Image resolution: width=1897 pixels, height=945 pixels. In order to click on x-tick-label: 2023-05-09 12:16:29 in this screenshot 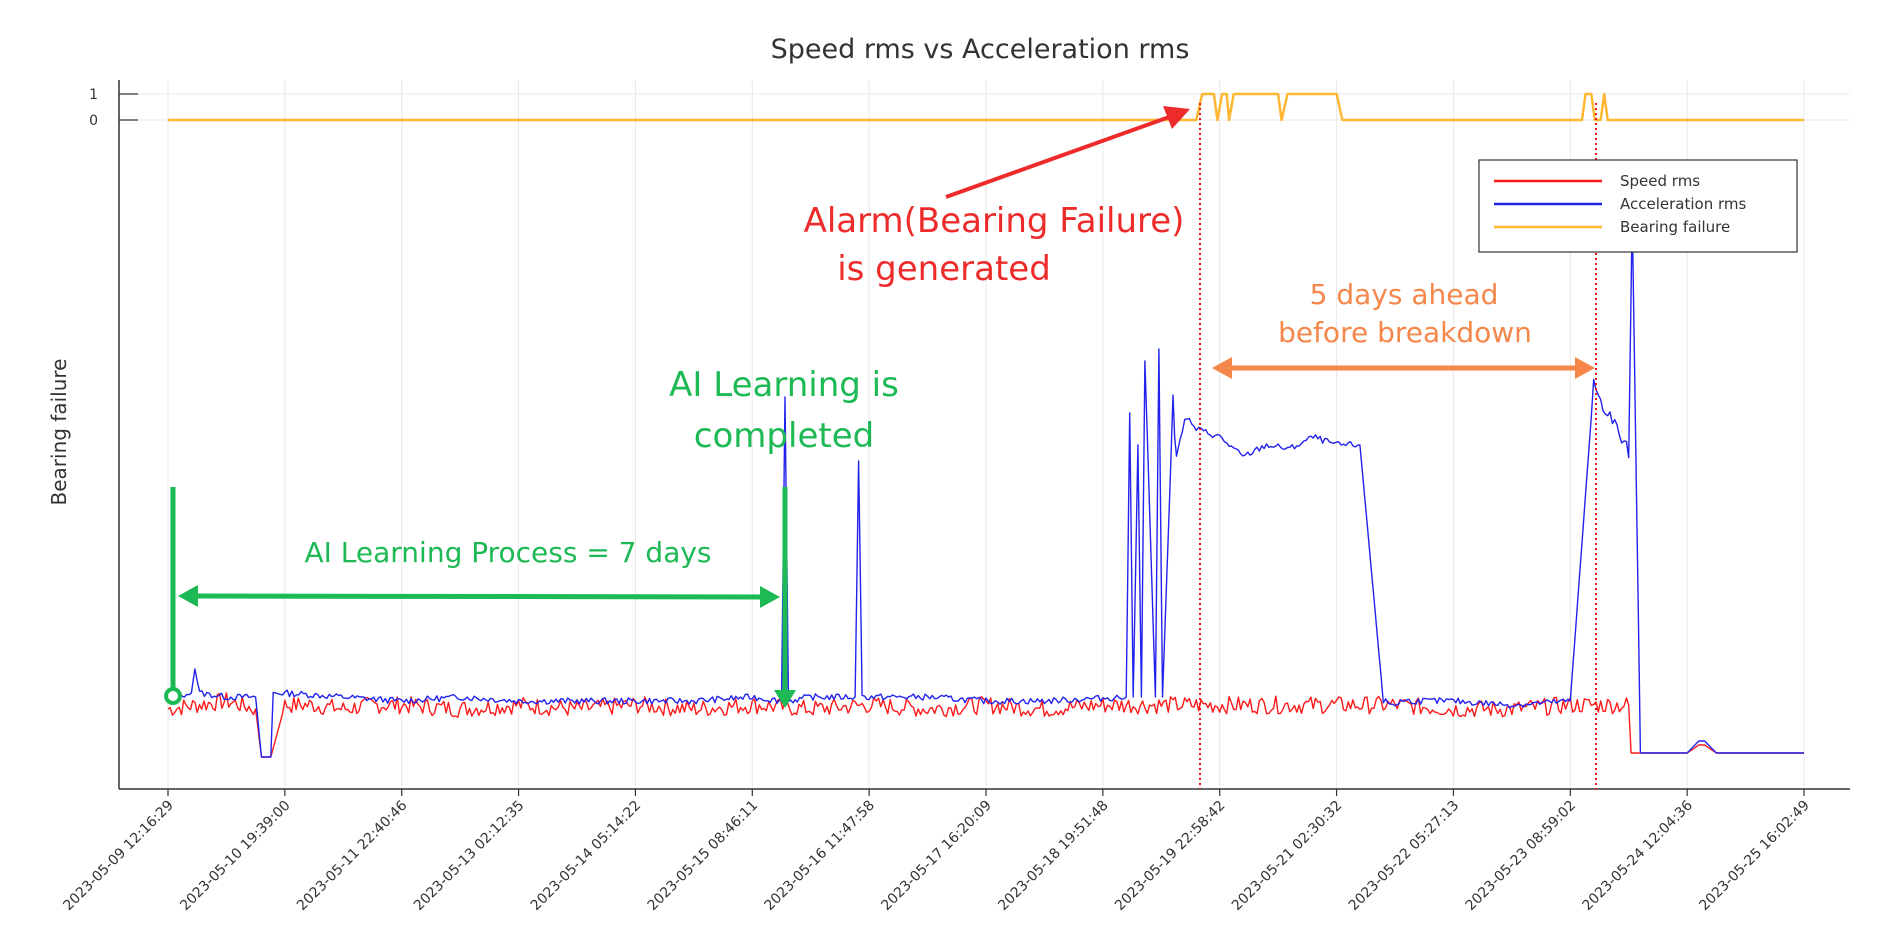, I will do `click(118, 856)`.